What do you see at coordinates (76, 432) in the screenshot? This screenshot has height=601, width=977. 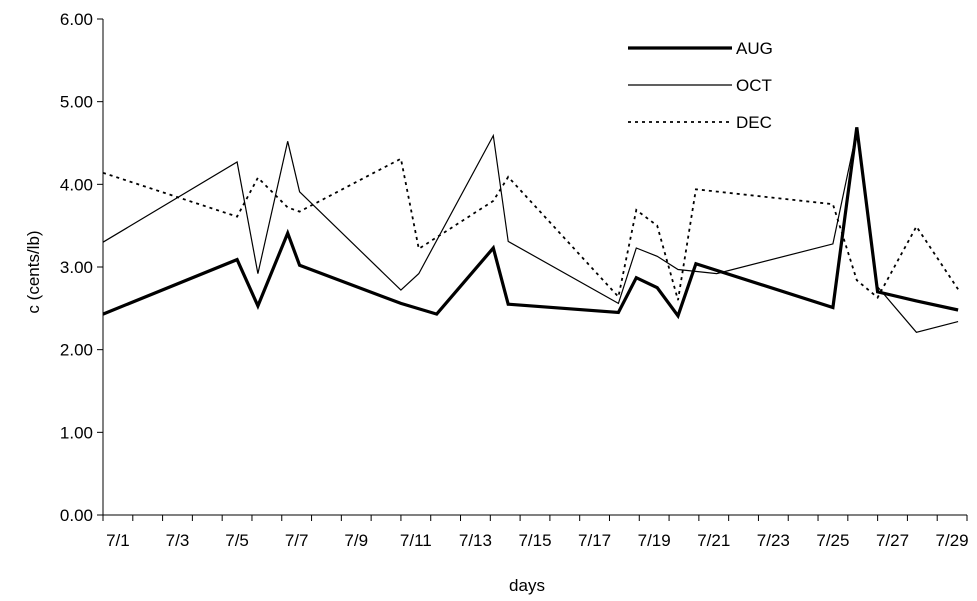 I see `y-tick-label: 1.00` at bounding box center [76, 432].